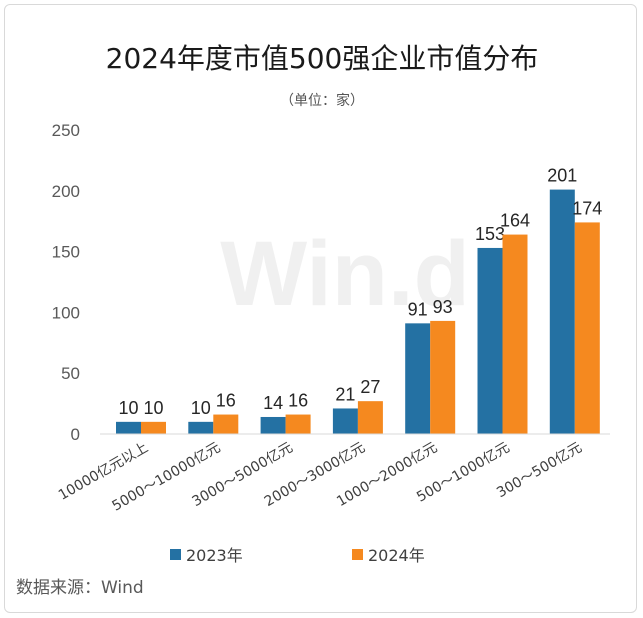  Describe the element at coordinates (443, 307) in the screenshot. I see `data-label: 93` at that location.